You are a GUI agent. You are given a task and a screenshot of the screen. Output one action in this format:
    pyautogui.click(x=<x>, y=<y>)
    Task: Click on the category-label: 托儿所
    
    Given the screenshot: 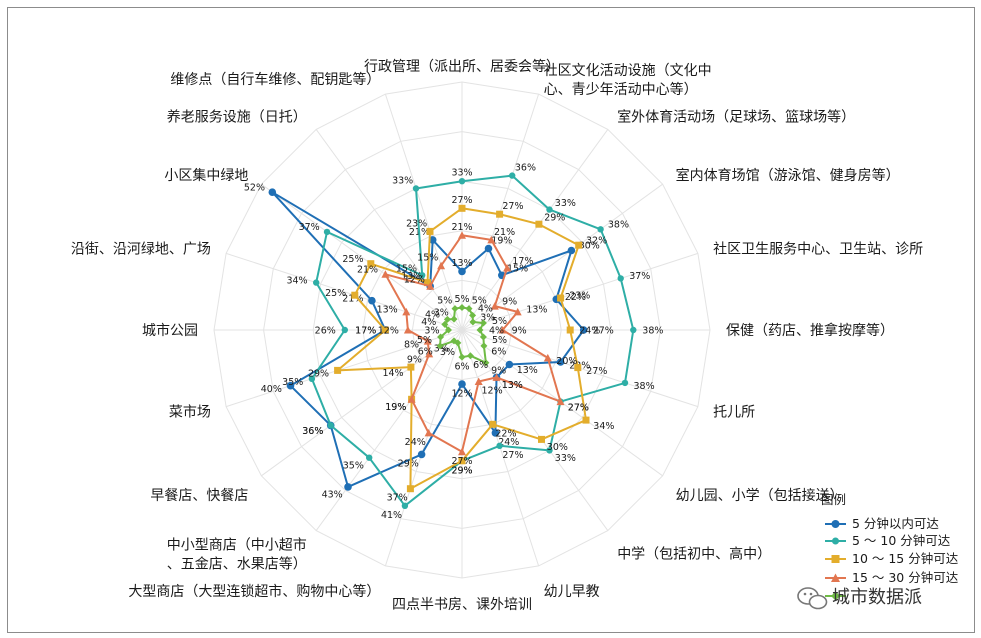 What is the action you would take?
    pyautogui.click(x=734, y=413)
    